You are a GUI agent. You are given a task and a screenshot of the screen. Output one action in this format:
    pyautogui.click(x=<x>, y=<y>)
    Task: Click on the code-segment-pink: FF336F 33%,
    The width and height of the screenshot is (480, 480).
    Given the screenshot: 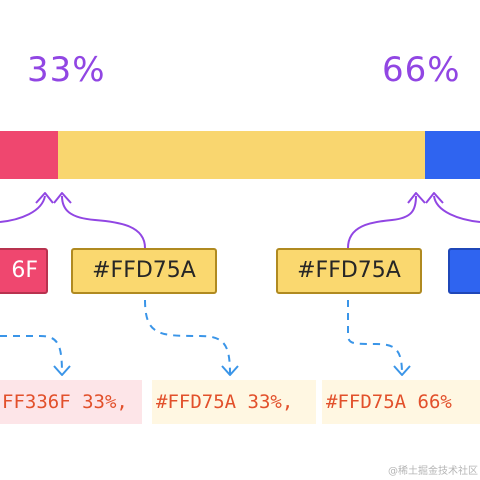 What is the action you would take?
    pyautogui.click(x=71, y=402)
    